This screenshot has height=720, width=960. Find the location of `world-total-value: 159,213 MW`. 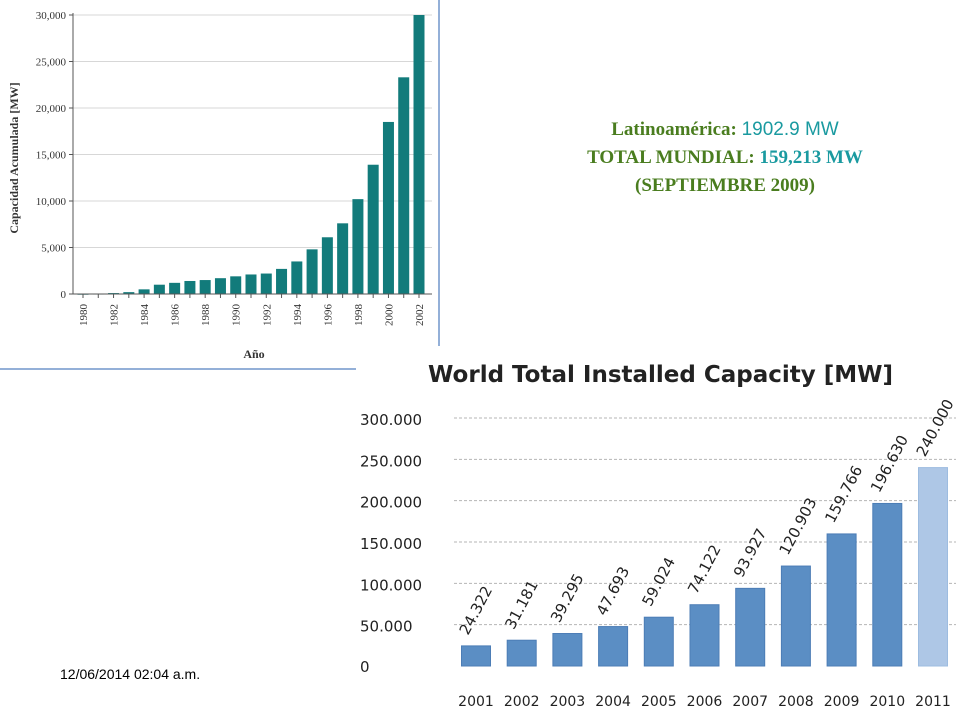

world-total-value: 159,213 MW is located at coordinates (811, 157).